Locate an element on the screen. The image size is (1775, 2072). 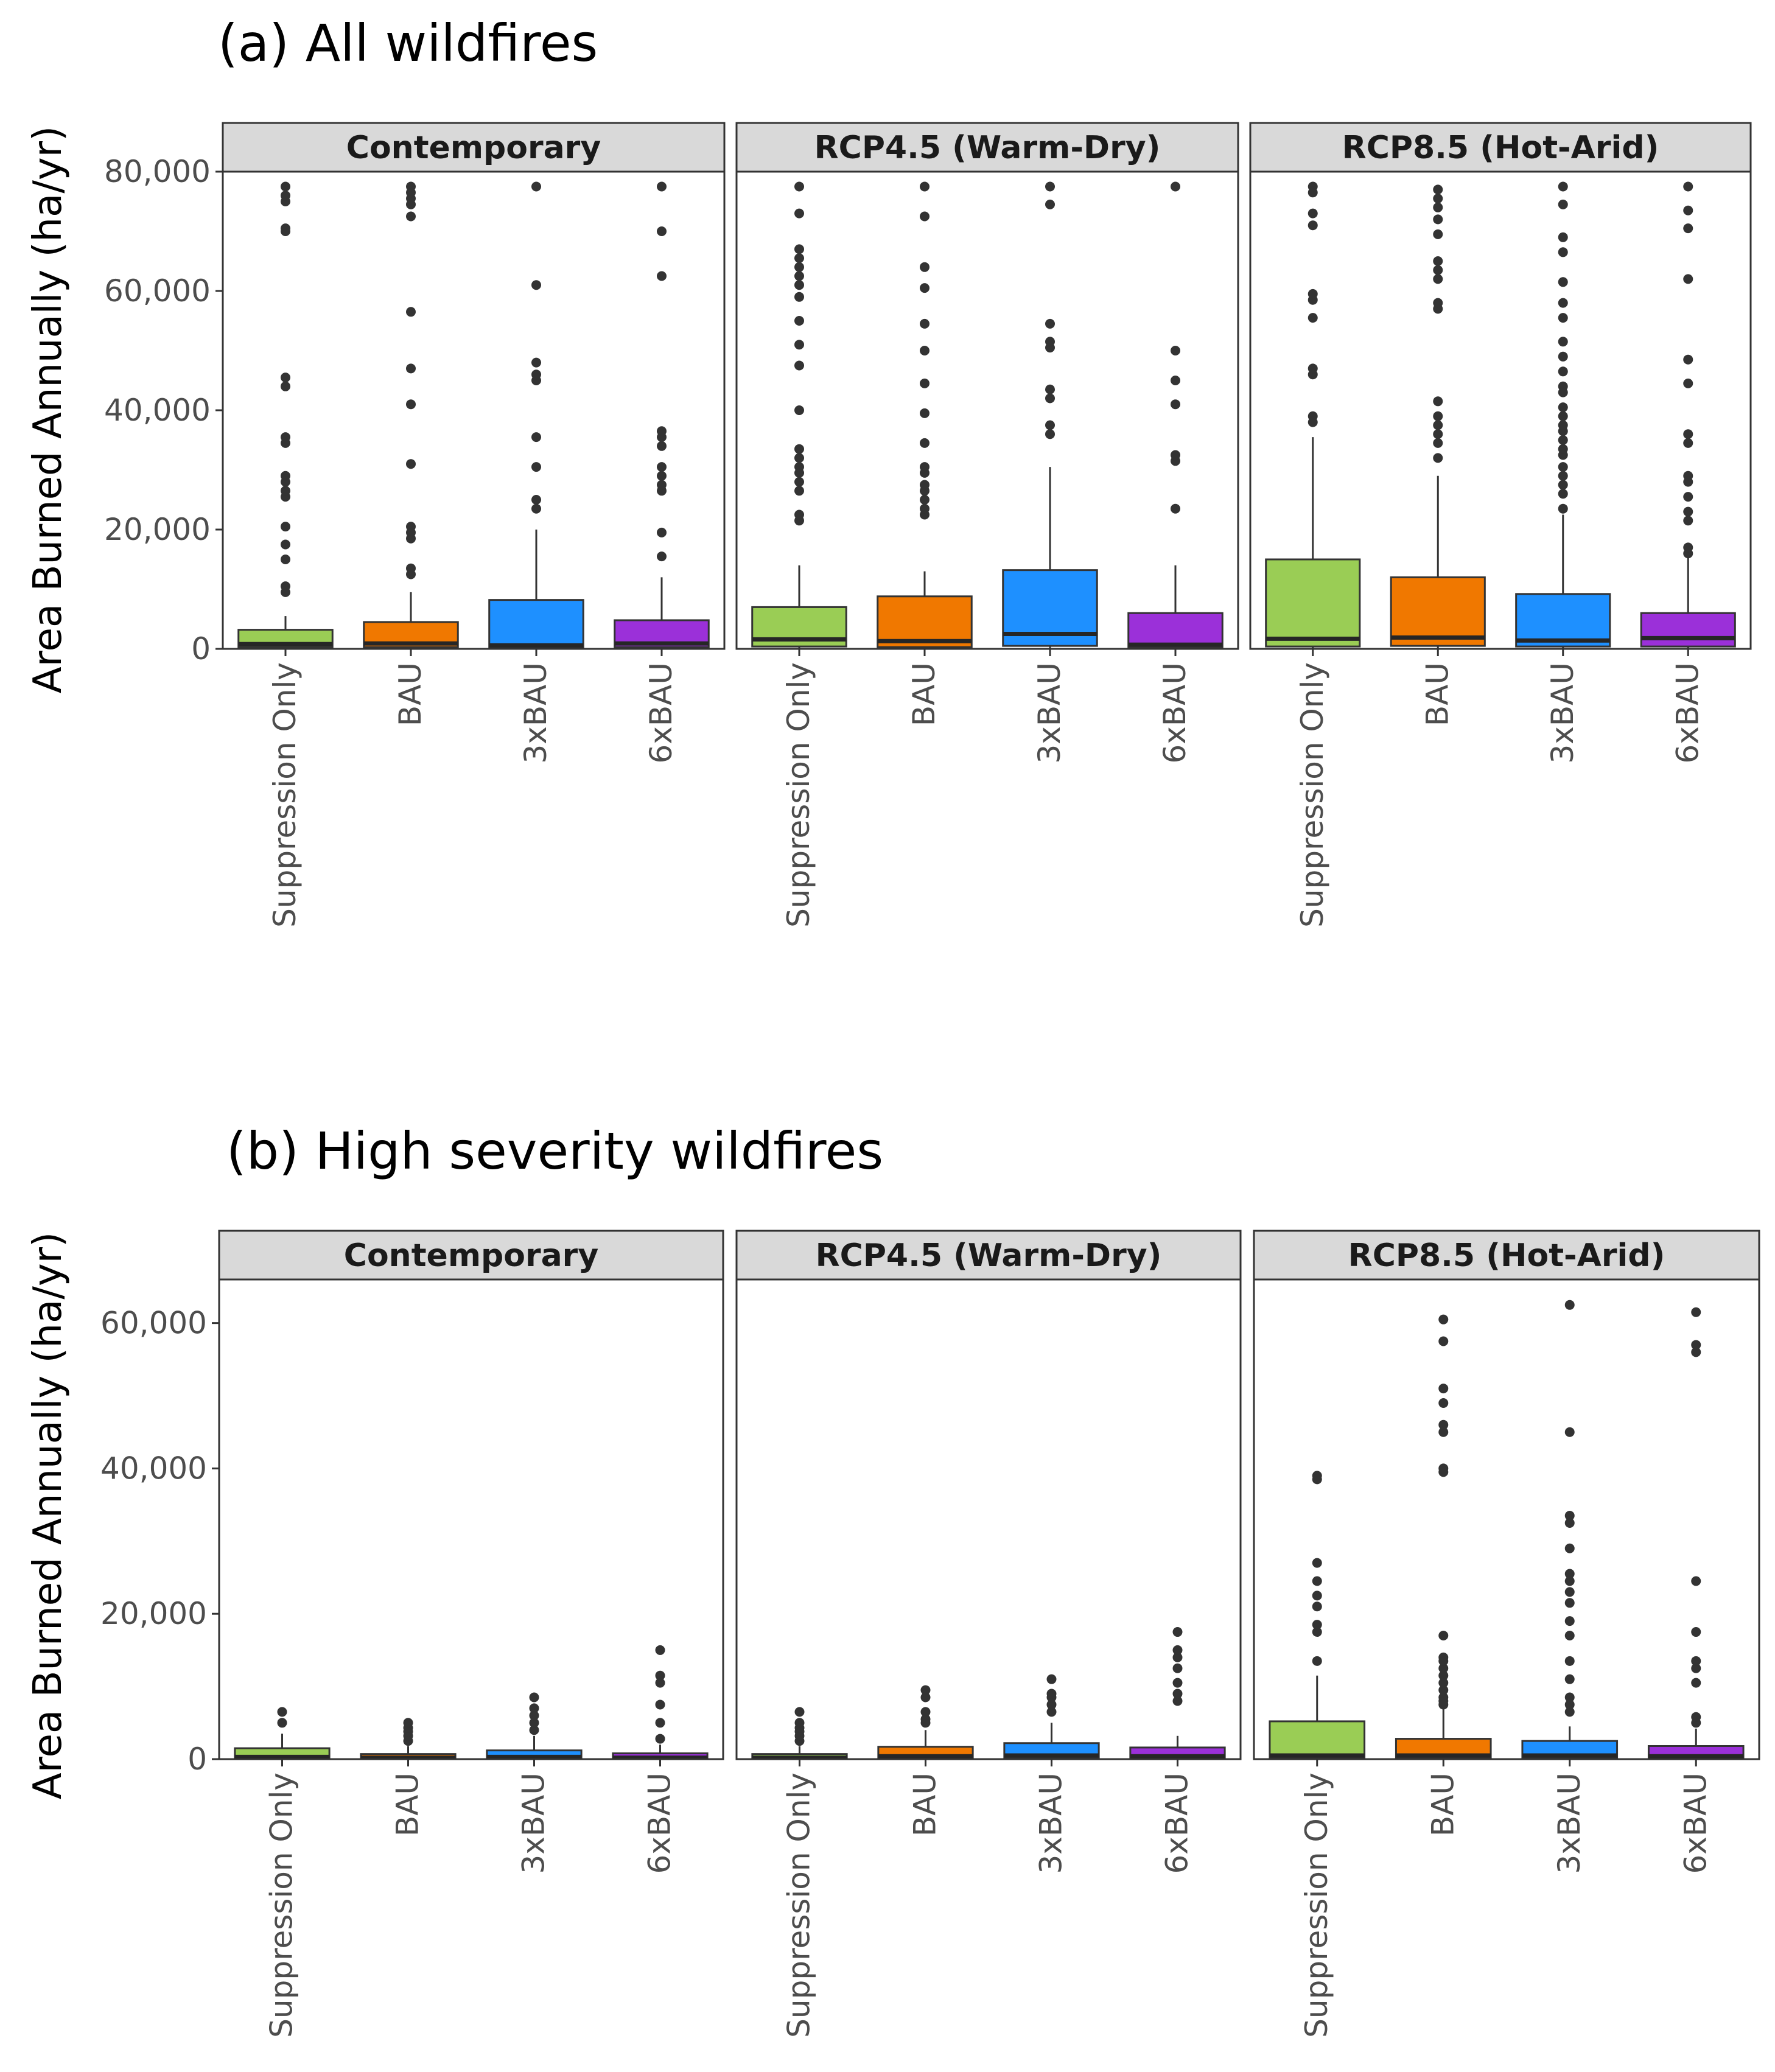
facet-strip-label: RCP4.5 (Warm-Dry) is located at coordinates (987, 148).